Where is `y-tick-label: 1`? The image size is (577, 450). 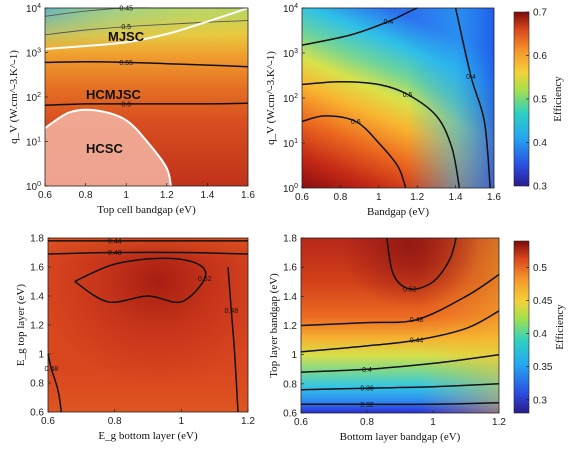
y-tick-label: 1 is located at coordinates (294, 355).